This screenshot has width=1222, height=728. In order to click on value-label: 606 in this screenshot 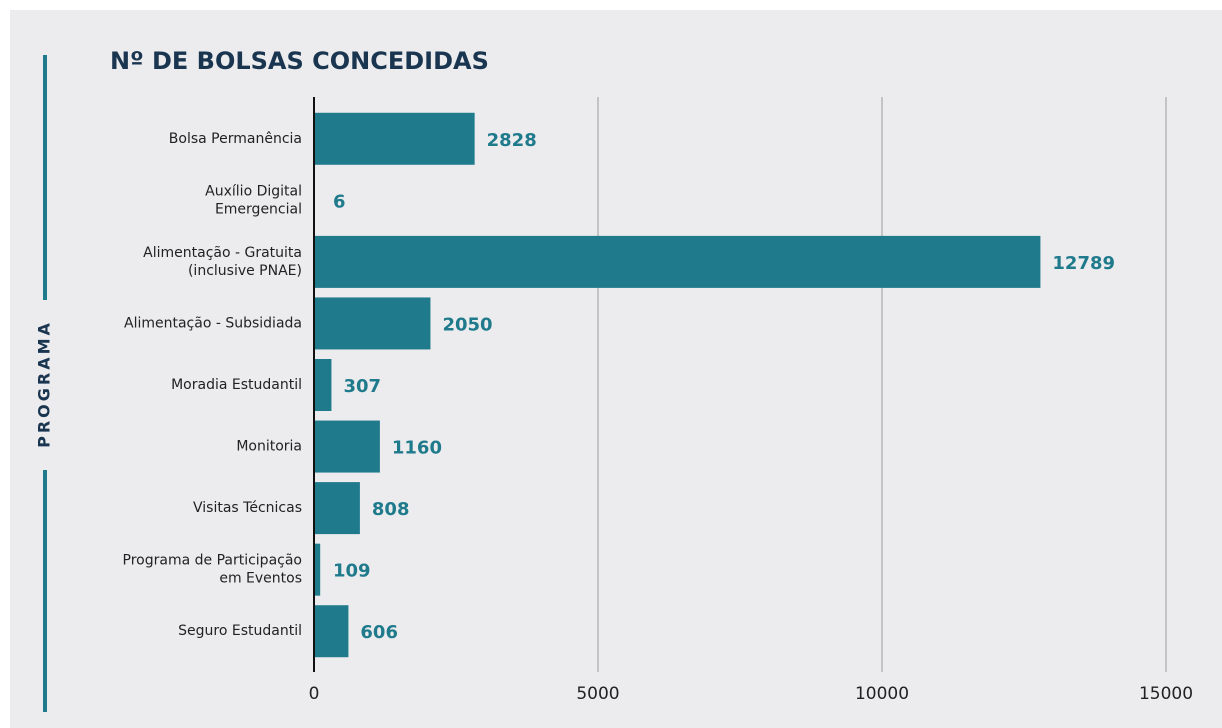, I will do `click(379, 632)`.